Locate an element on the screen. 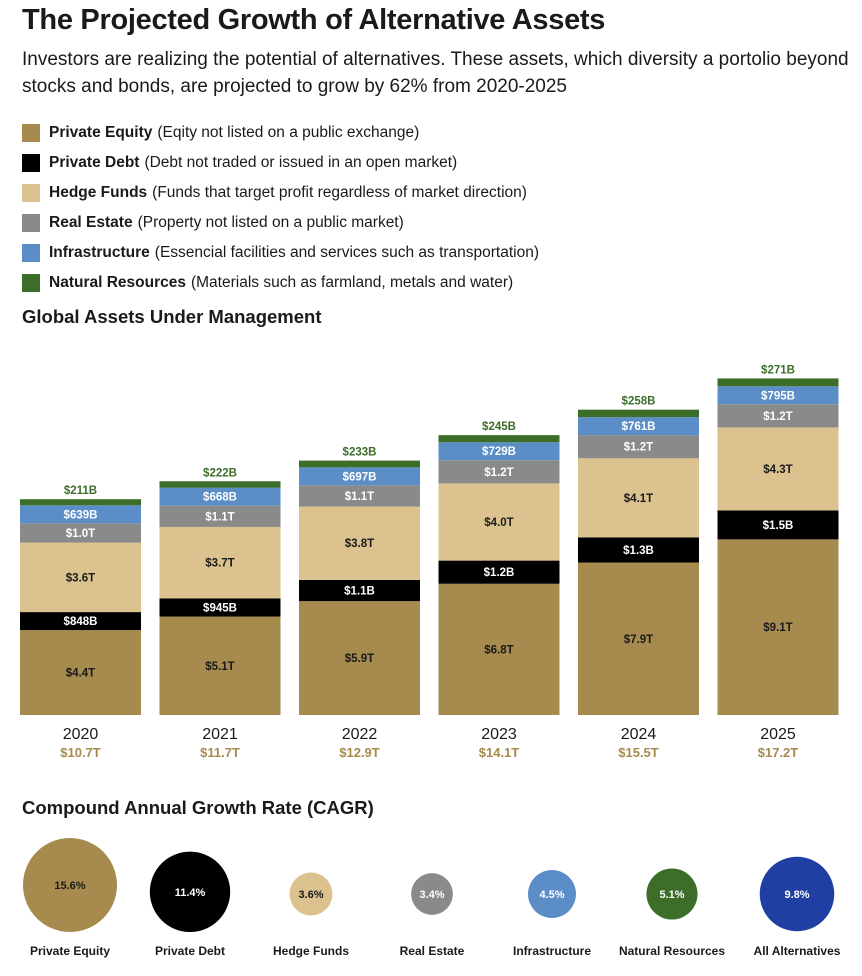 The width and height of the screenshot is (862, 976). legend-name: Private Equity is located at coordinates (101, 132).